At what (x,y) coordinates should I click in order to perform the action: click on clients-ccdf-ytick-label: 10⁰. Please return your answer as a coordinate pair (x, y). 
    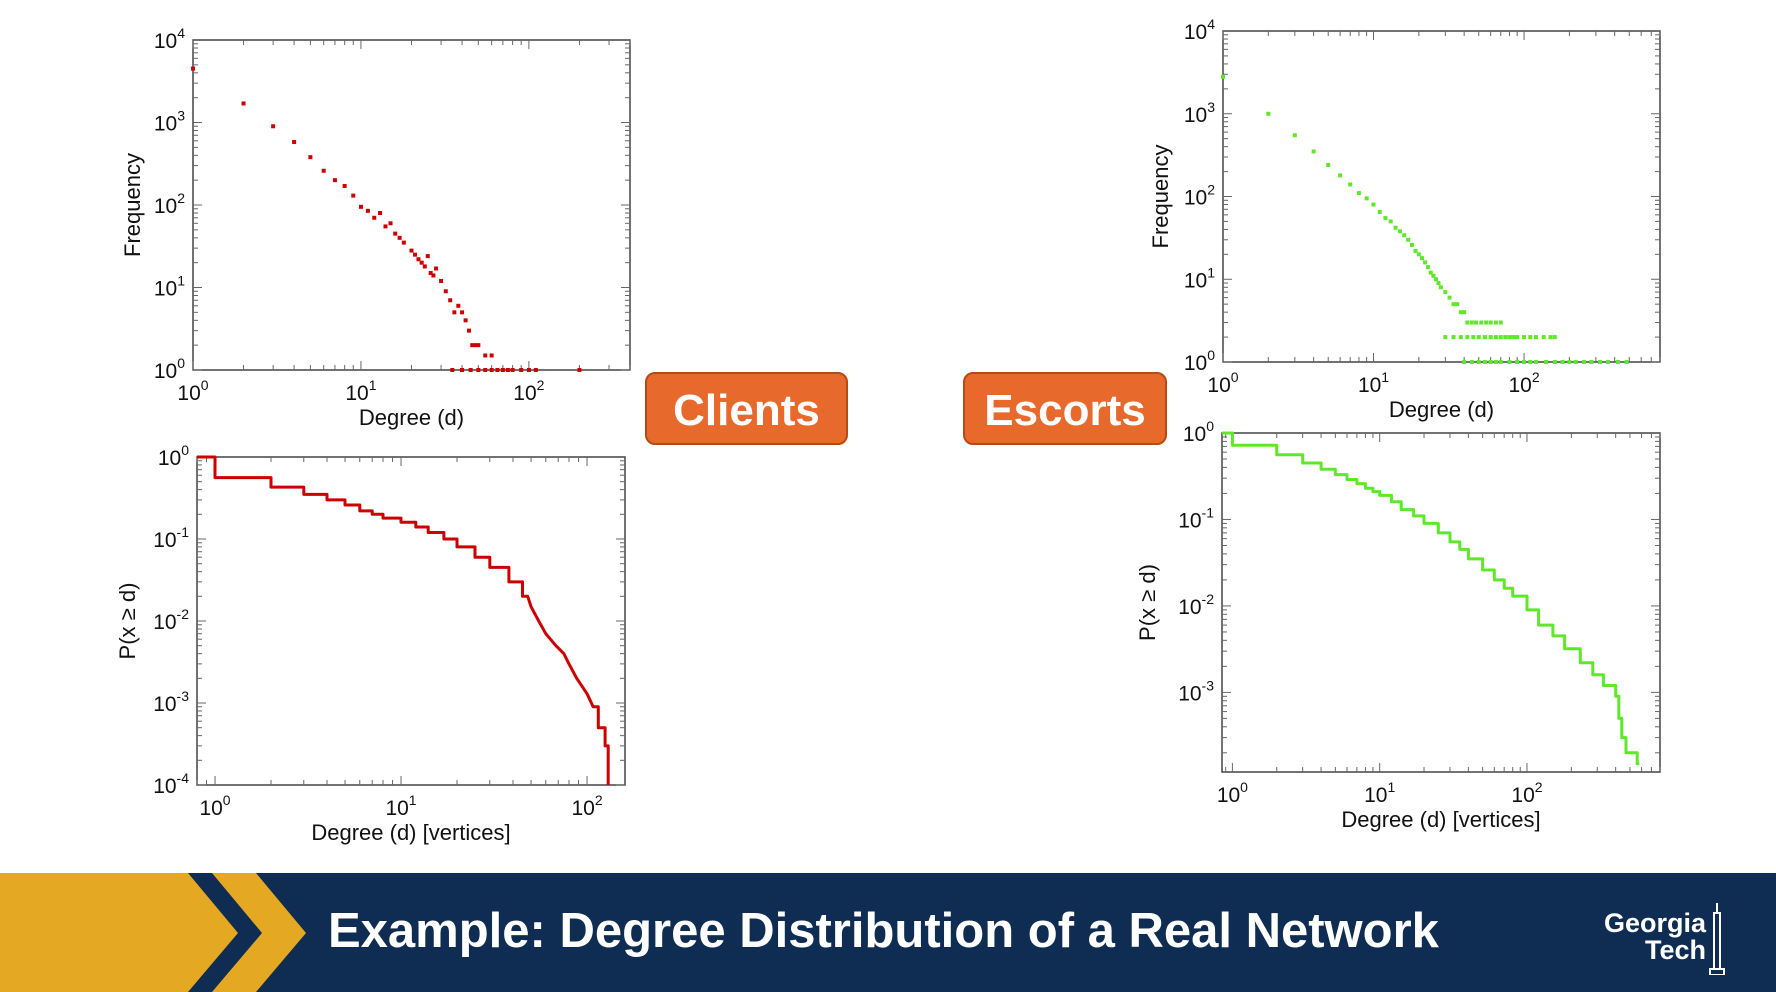
    Looking at the image, I should click on (173, 456).